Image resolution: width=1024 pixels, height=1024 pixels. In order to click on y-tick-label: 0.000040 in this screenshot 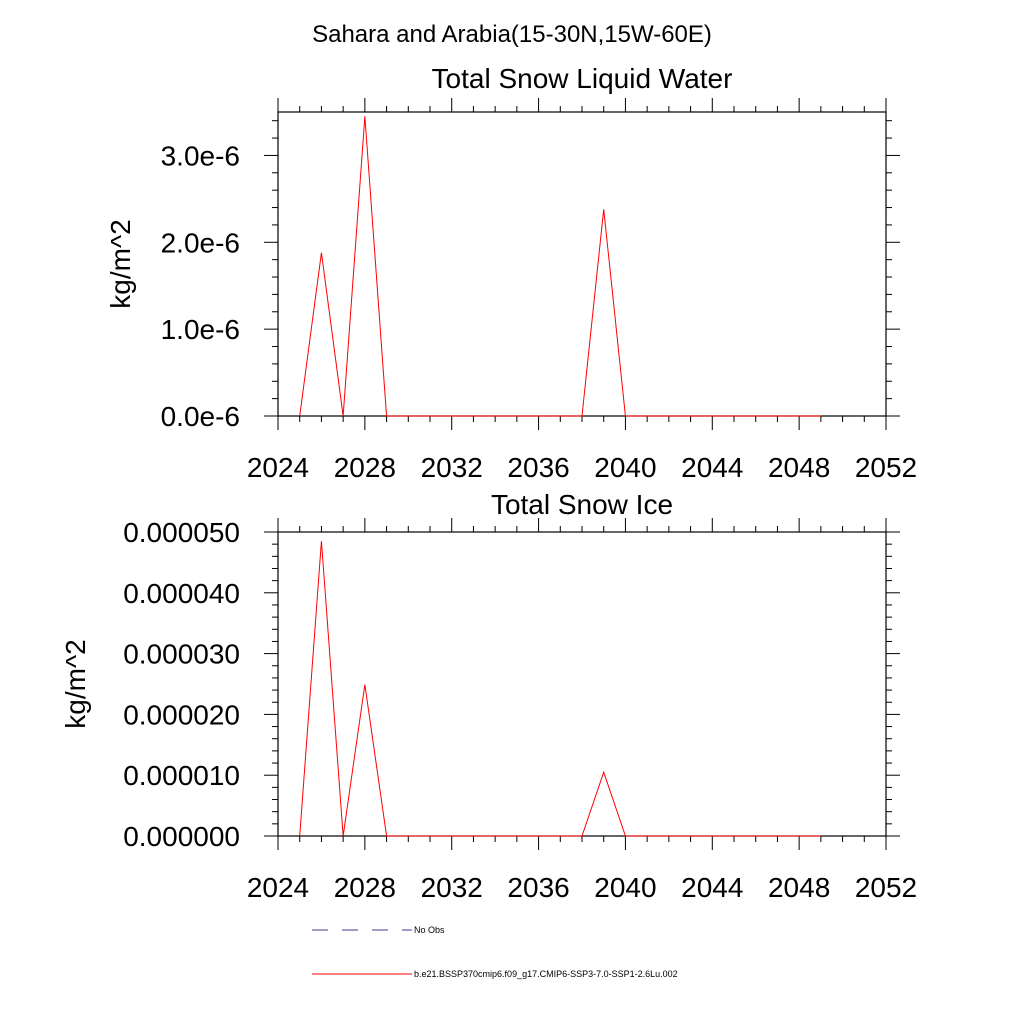, I will do `click(181, 593)`.